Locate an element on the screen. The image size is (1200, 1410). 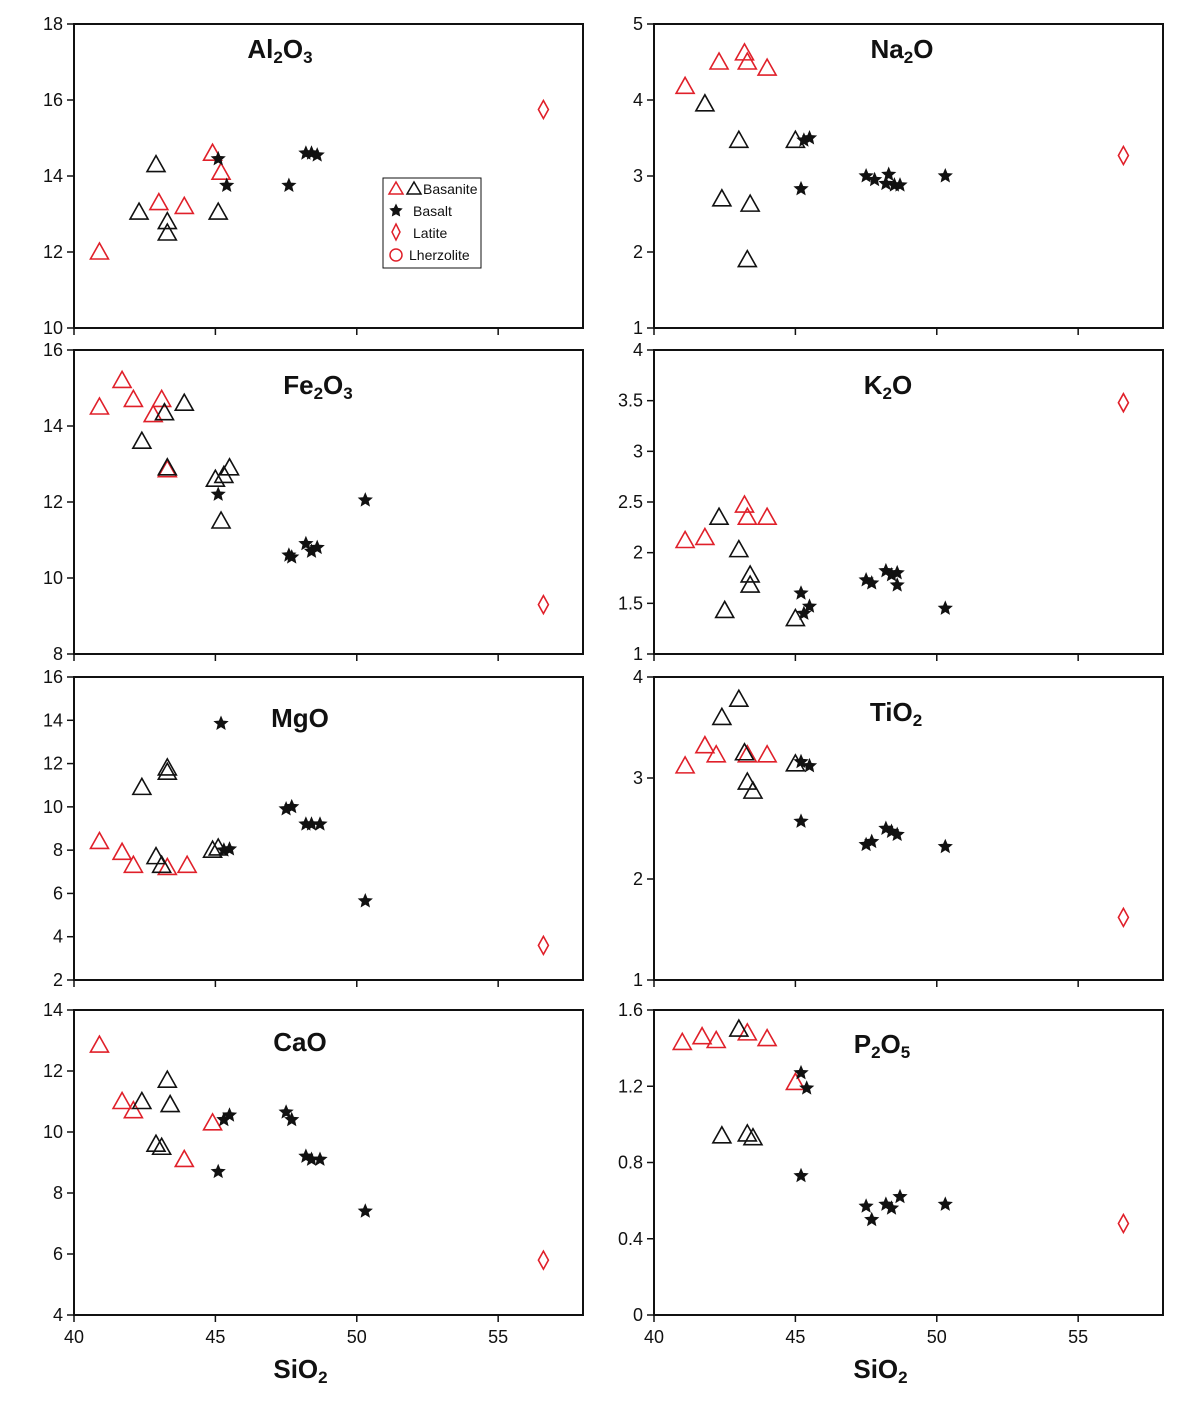
panel-mgo: 2 4 6 8 10 12 14 16 MgO is located at coordinates (313, 828).